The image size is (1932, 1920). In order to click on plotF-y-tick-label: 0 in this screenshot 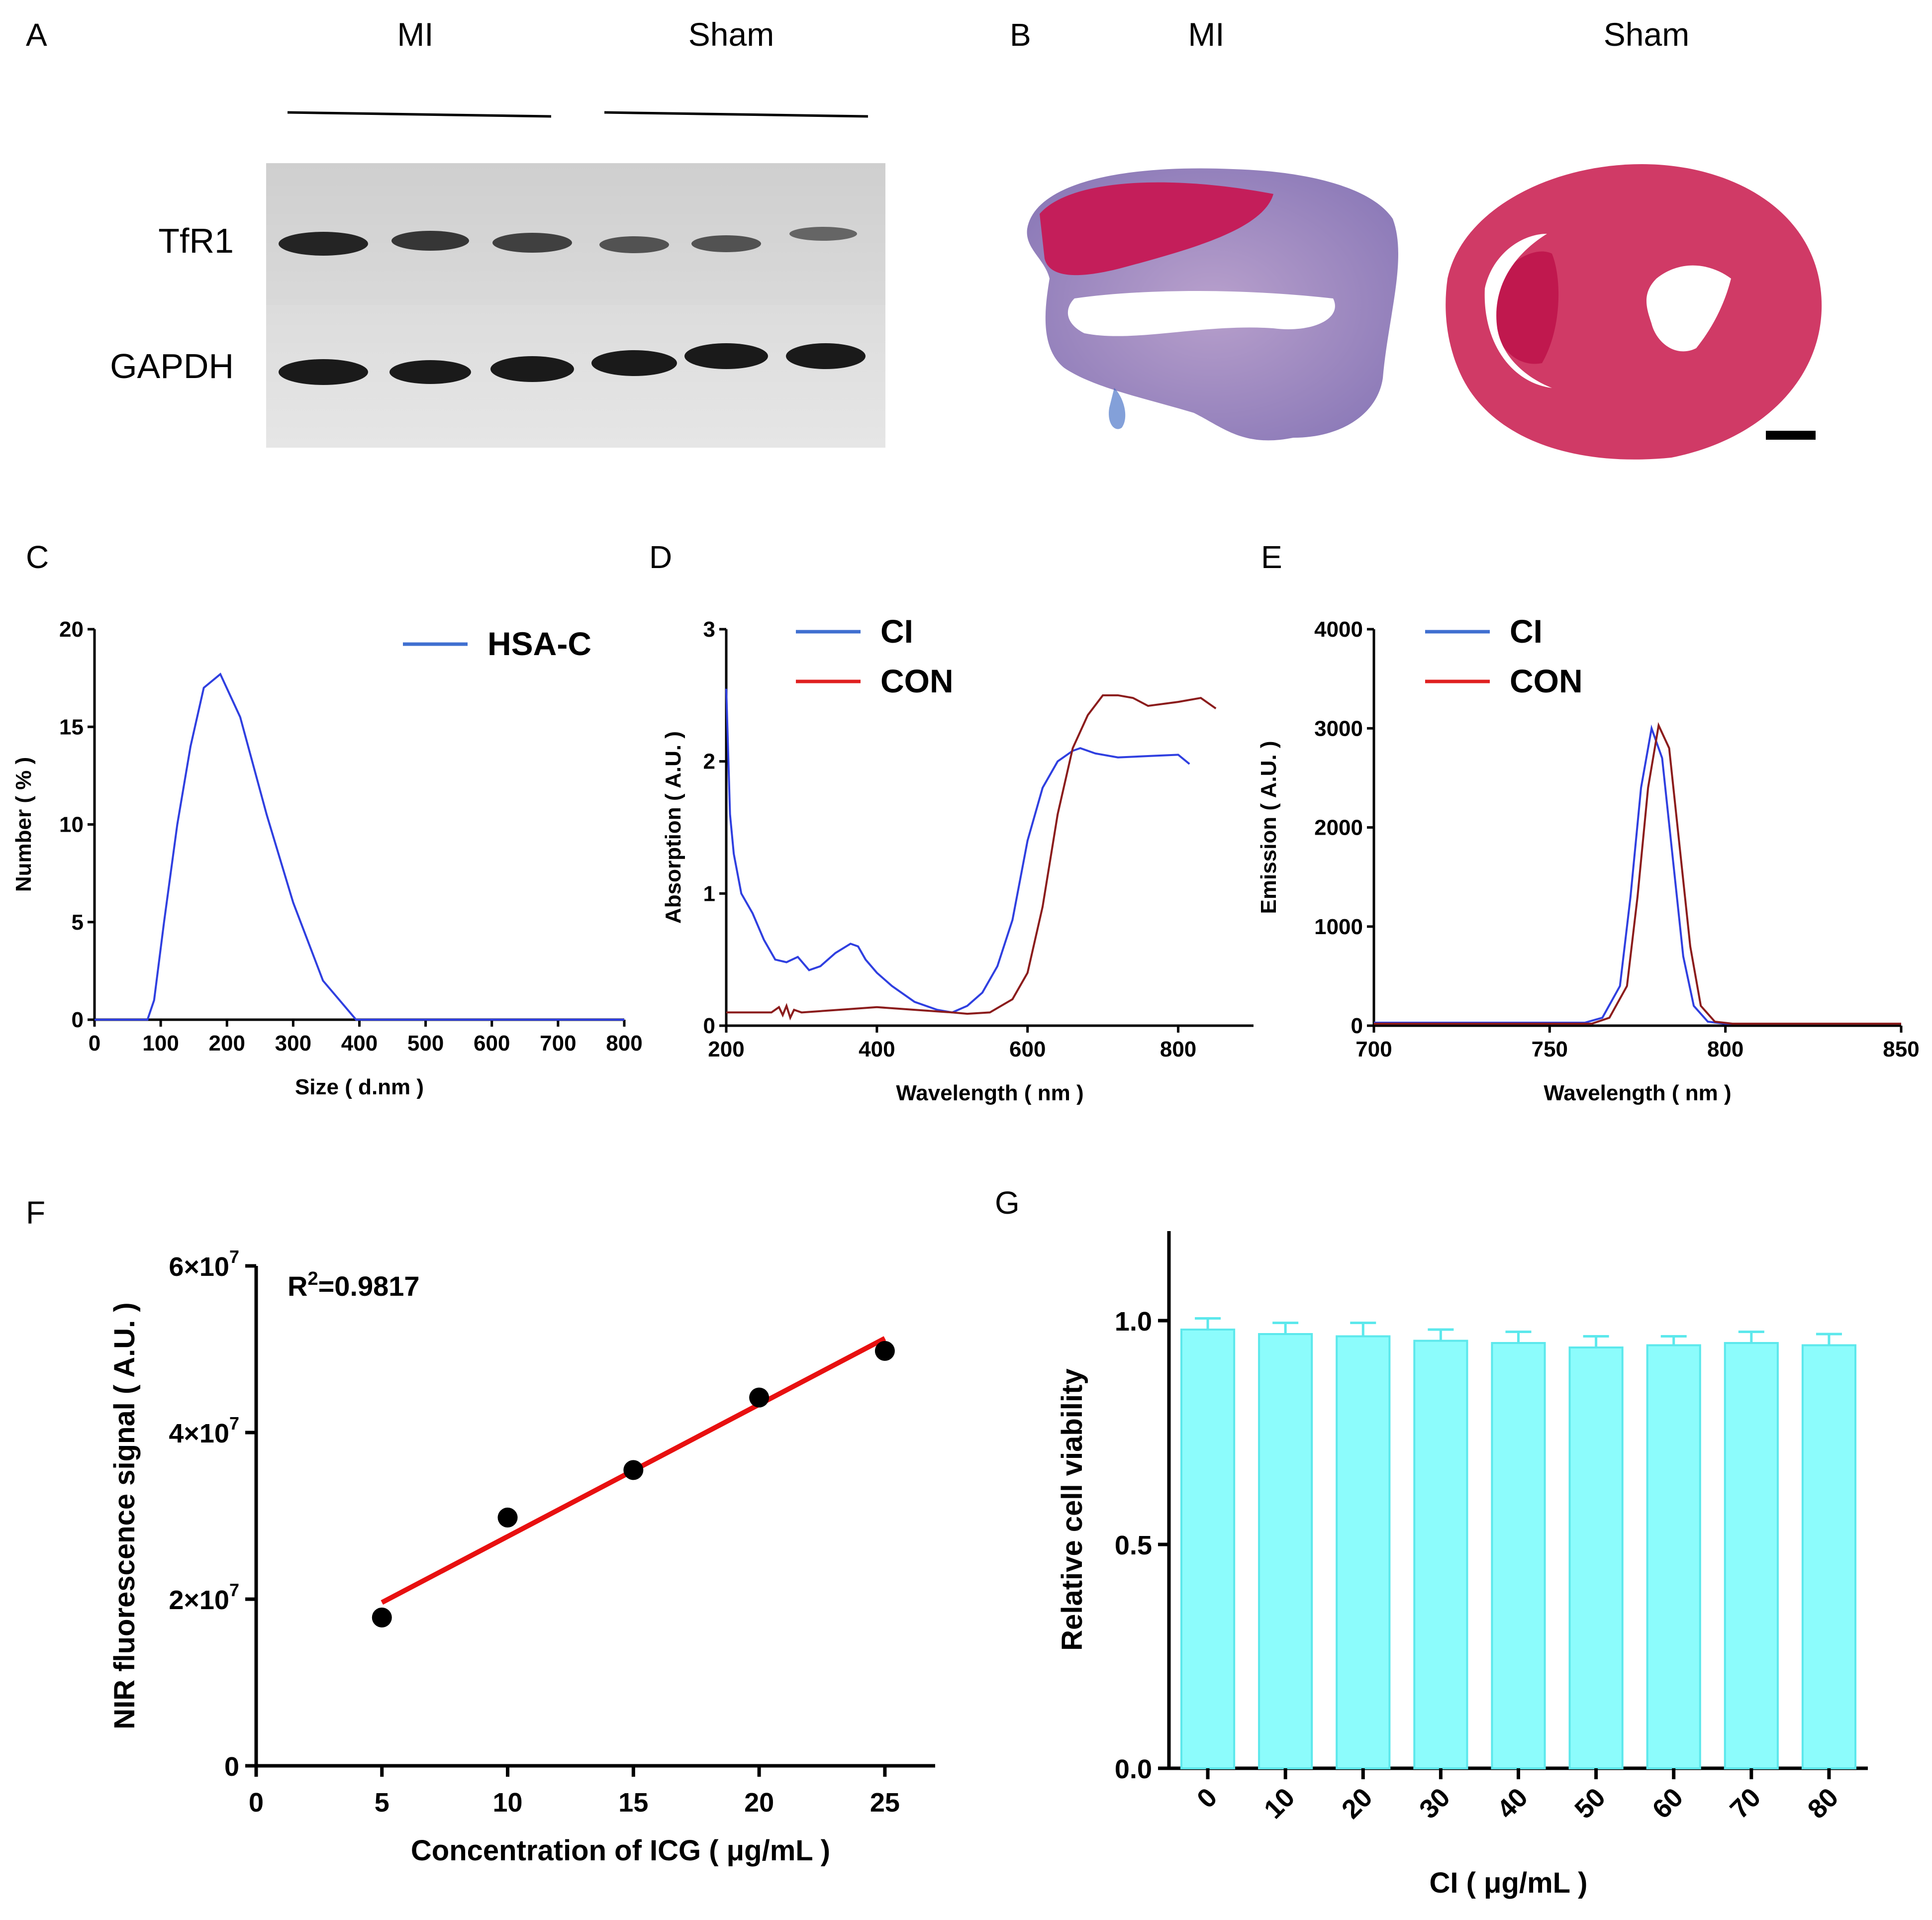, I will do `click(231, 1767)`.